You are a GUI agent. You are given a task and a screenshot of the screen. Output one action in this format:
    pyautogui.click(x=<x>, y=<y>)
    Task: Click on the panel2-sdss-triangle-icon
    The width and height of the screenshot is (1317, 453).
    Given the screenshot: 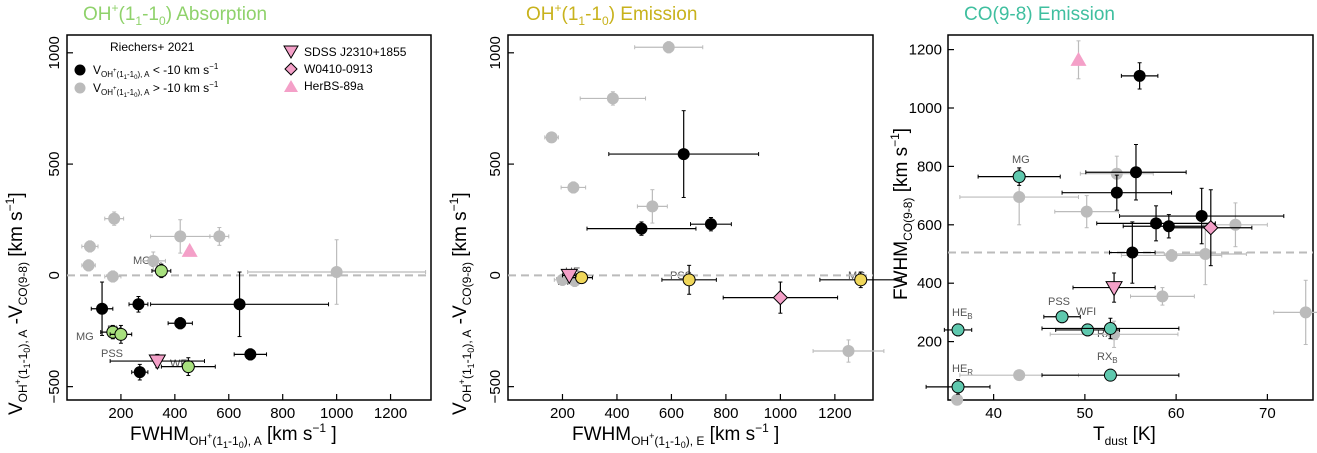 What is the action you would take?
    pyautogui.click(x=569, y=276)
    